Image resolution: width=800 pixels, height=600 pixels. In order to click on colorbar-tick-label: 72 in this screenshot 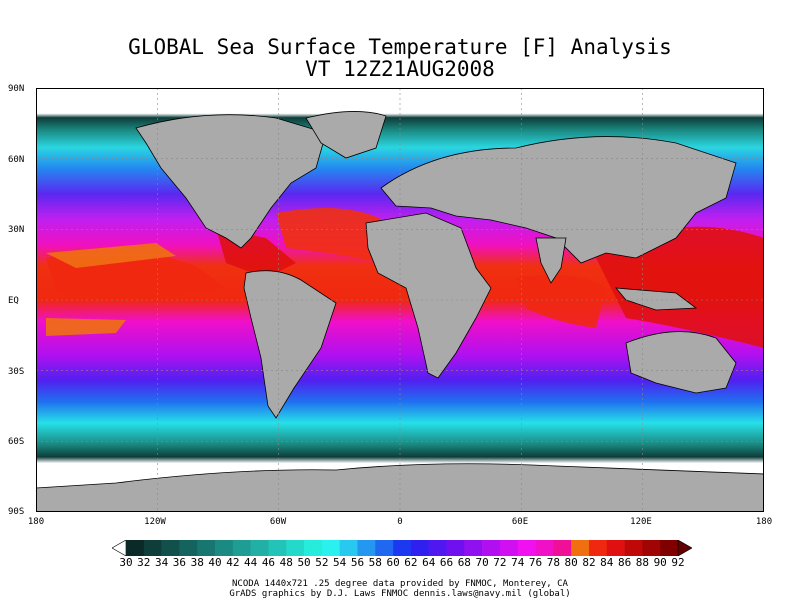, I will do `click(500, 562)`.